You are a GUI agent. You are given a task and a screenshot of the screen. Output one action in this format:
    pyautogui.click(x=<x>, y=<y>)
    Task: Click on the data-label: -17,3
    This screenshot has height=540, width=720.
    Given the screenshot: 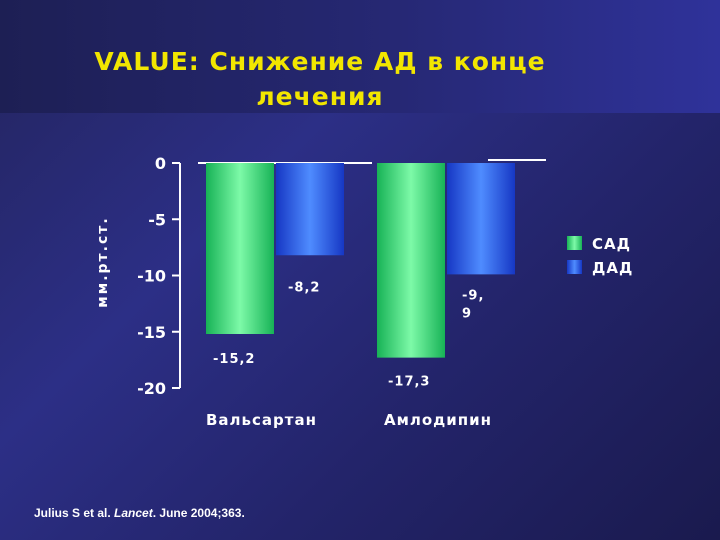 What is the action you would take?
    pyautogui.click(x=409, y=382)
    